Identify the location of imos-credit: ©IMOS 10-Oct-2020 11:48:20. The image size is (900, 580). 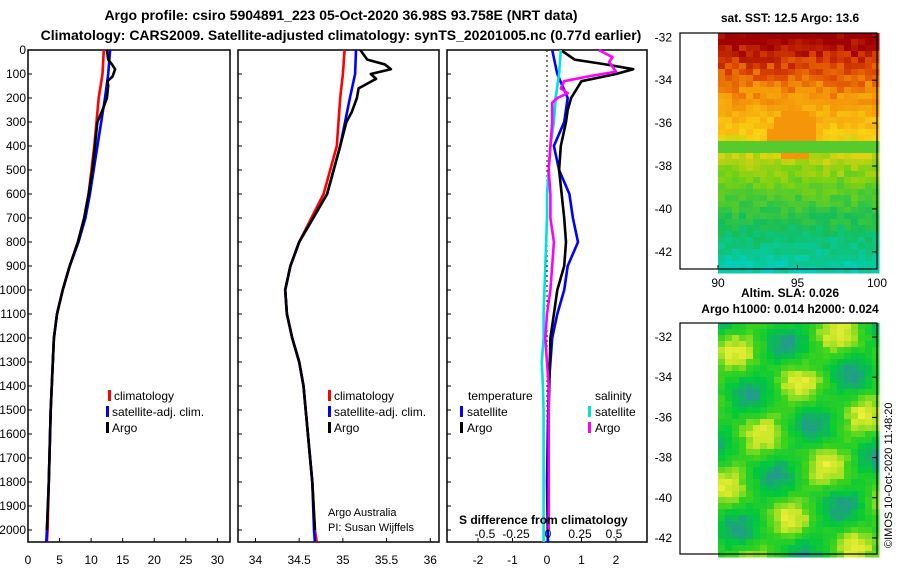
(889, 475).